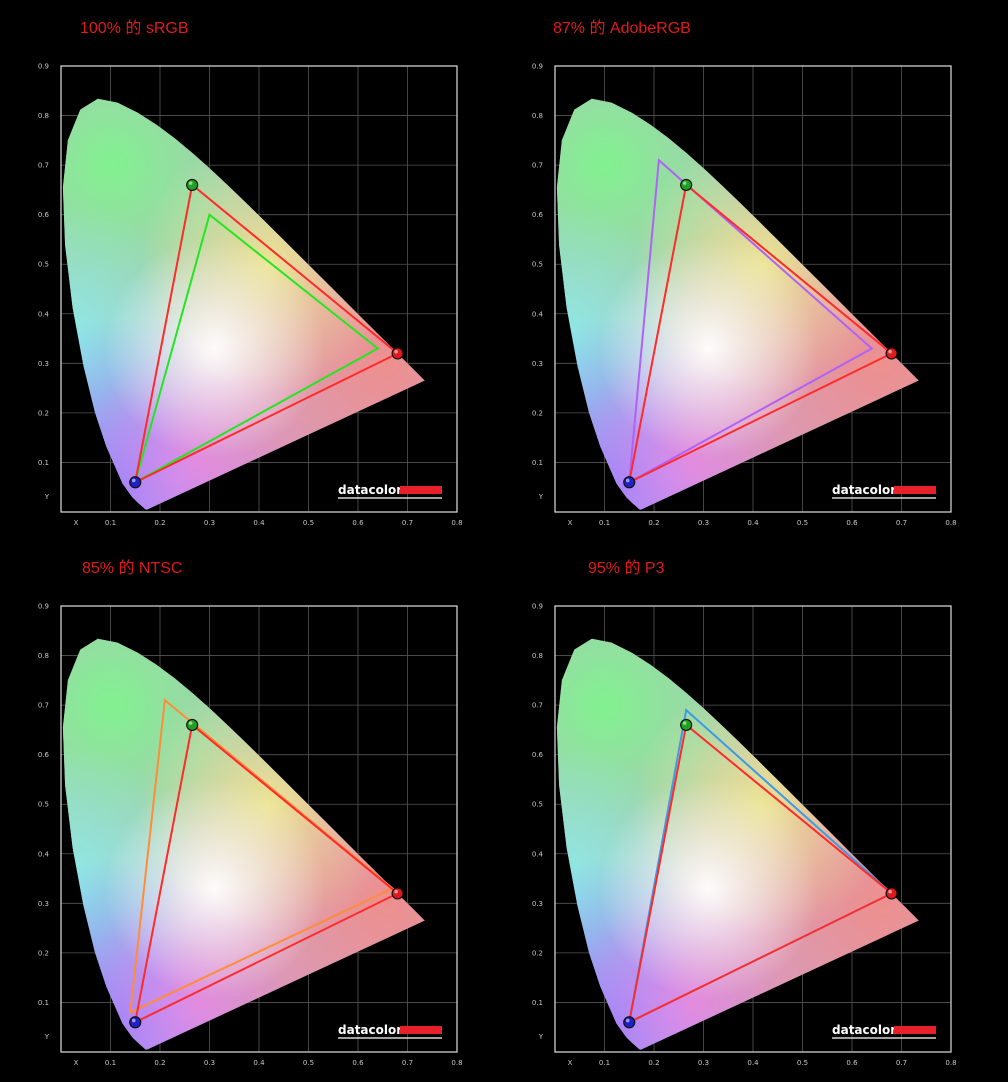 This screenshot has width=1008, height=1082. I want to click on chart-title: 95% 的 P3, so click(626, 568).